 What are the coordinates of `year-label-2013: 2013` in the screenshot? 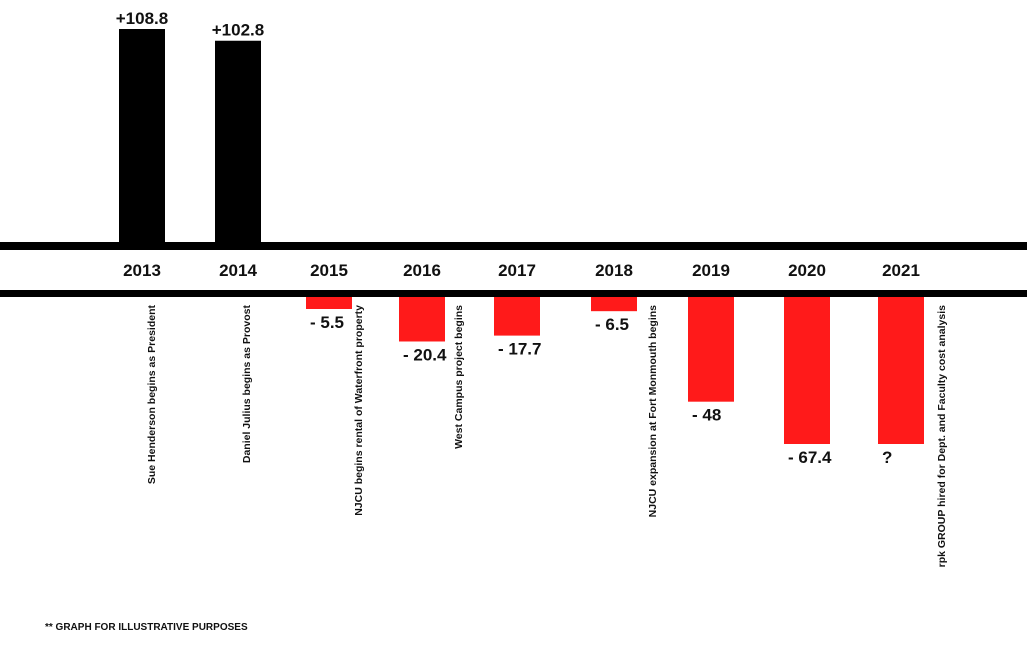 It's located at (142, 270).